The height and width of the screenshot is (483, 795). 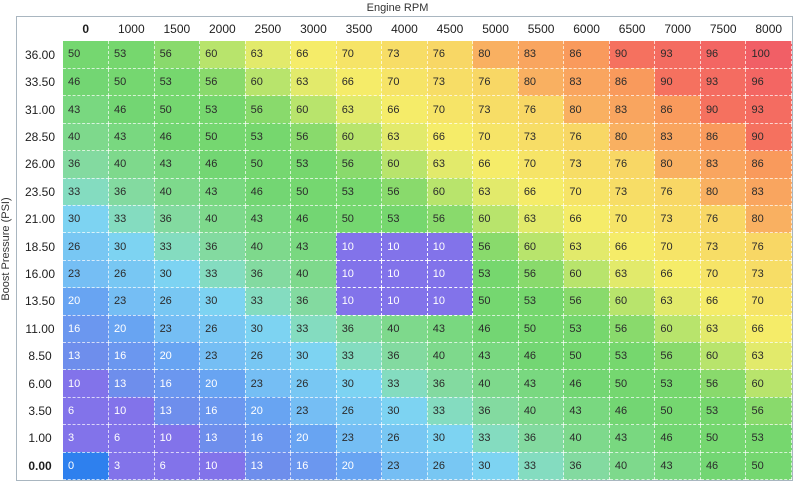 What do you see at coordinates (495, 29) in the screenshot?
I see `column-header: 5000` at bounding box center [495, 29].